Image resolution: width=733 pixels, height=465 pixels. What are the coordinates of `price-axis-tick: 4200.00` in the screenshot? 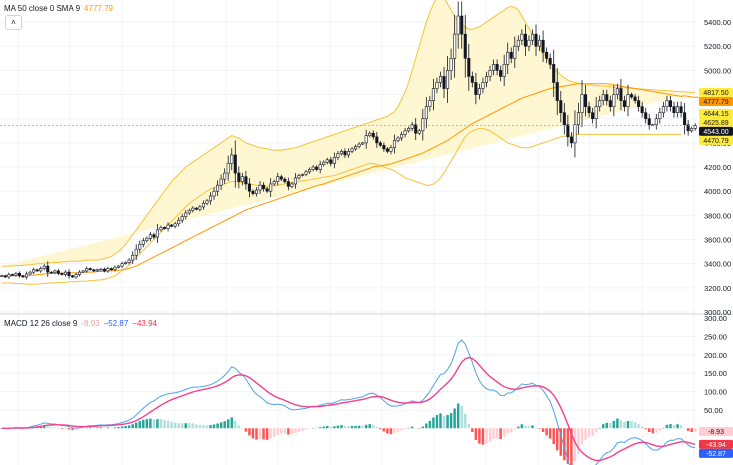 It's located at (717, 167).